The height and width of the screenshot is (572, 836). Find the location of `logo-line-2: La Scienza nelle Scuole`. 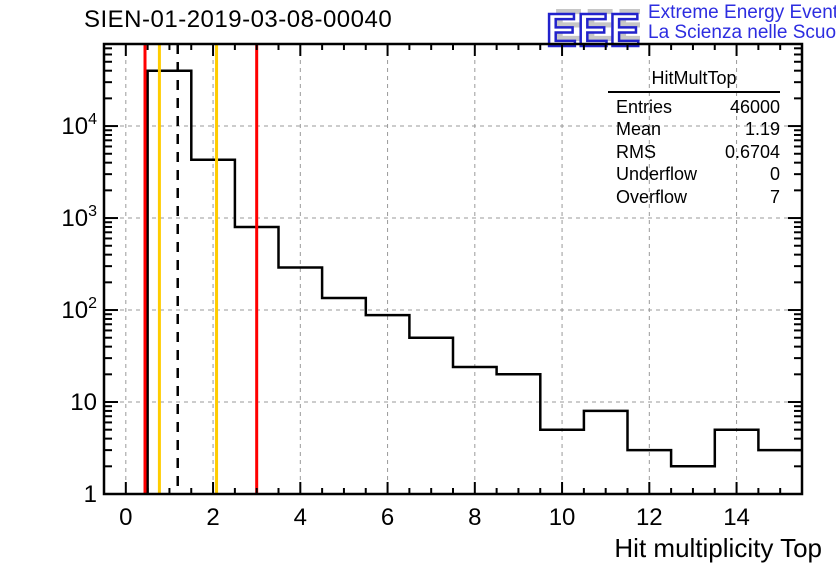

logo-line-2: La Scienza nelle Scuole is located at coordinates (742, 32).